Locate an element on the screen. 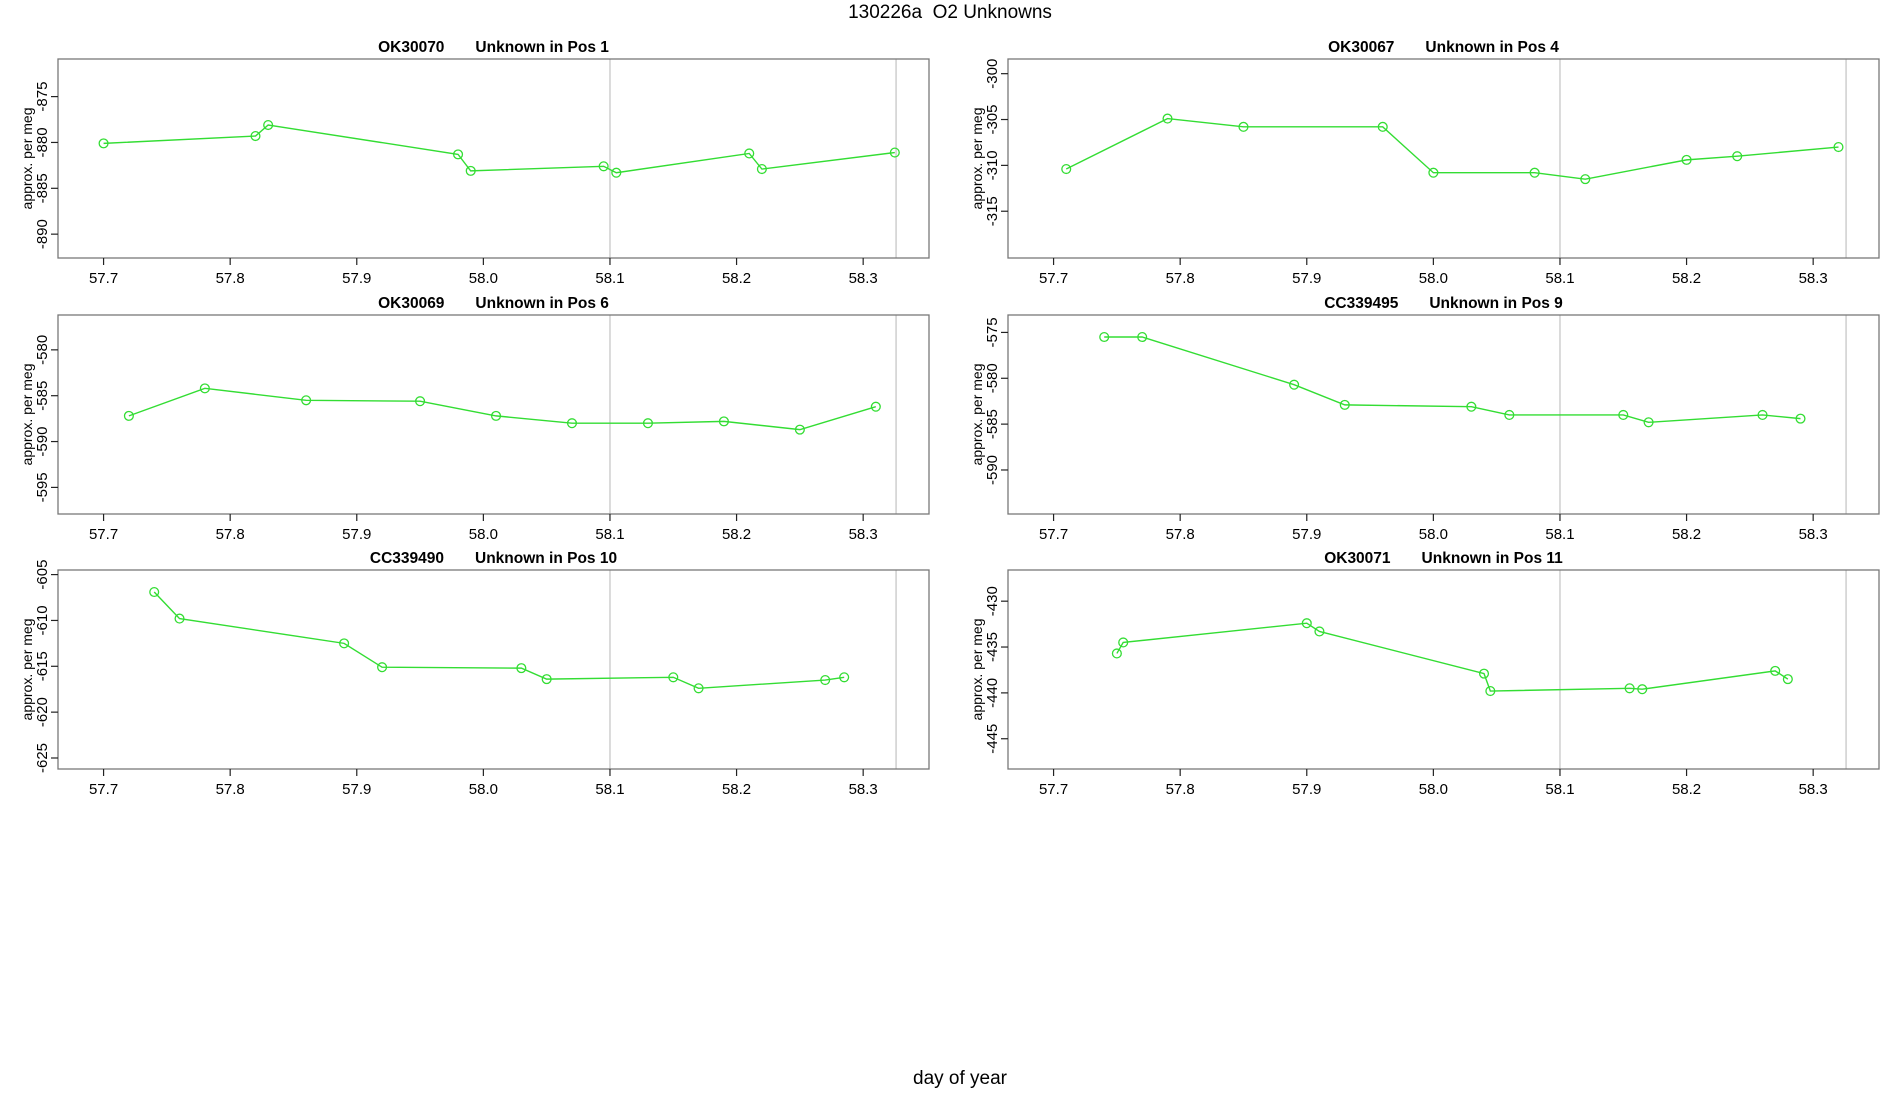  y-tick-label: -605 is located at coordinates (42, 575).